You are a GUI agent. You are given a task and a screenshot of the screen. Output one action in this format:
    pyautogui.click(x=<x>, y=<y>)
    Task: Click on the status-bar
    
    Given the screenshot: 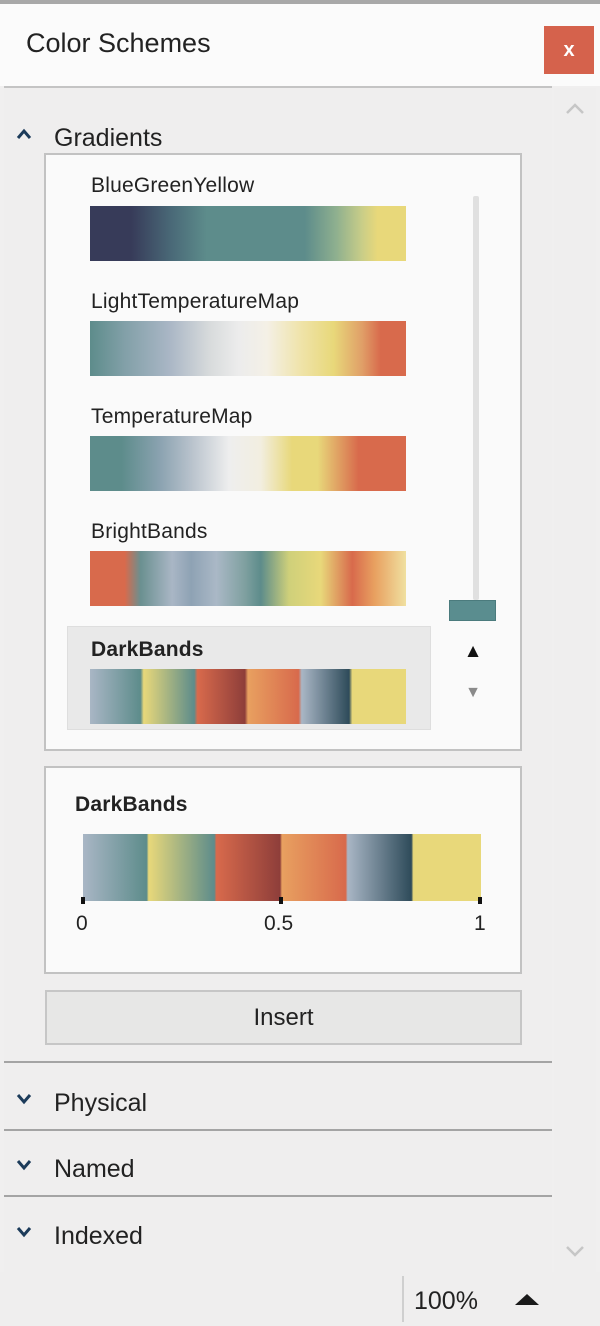 What is the action you would take?
    pyautogui.click(x=300, y=1299)
    